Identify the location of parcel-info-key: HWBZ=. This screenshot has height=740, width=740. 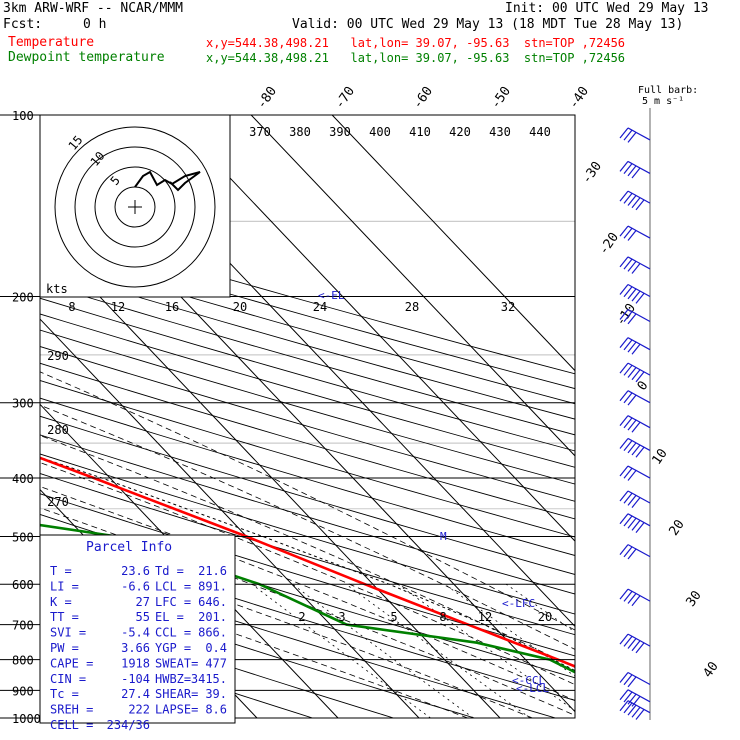
(173, 679).